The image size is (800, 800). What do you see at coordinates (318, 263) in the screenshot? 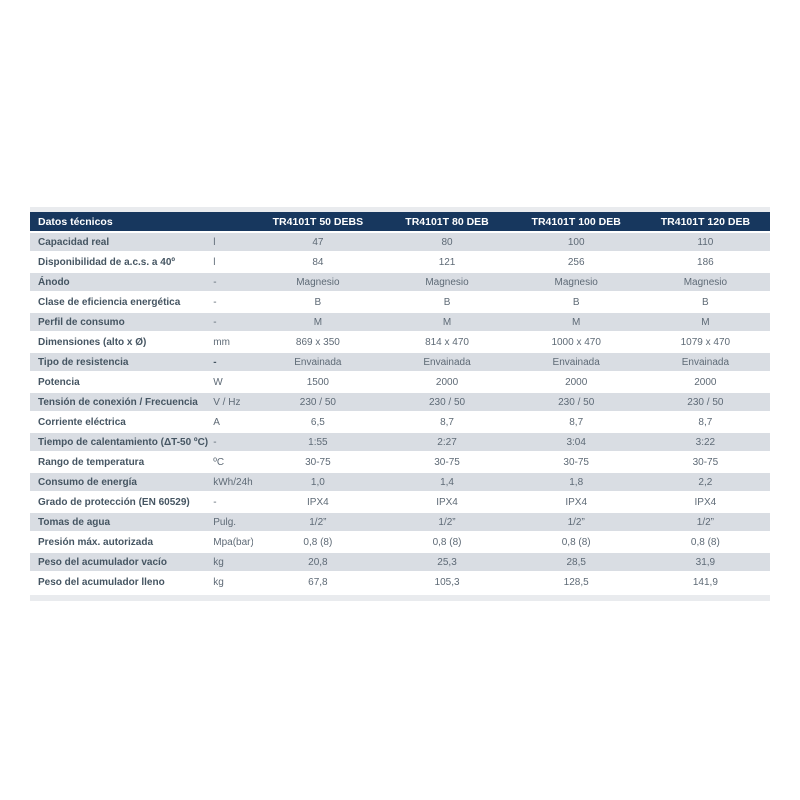
I see `row-value: 84` at bounding box center [318, 263].